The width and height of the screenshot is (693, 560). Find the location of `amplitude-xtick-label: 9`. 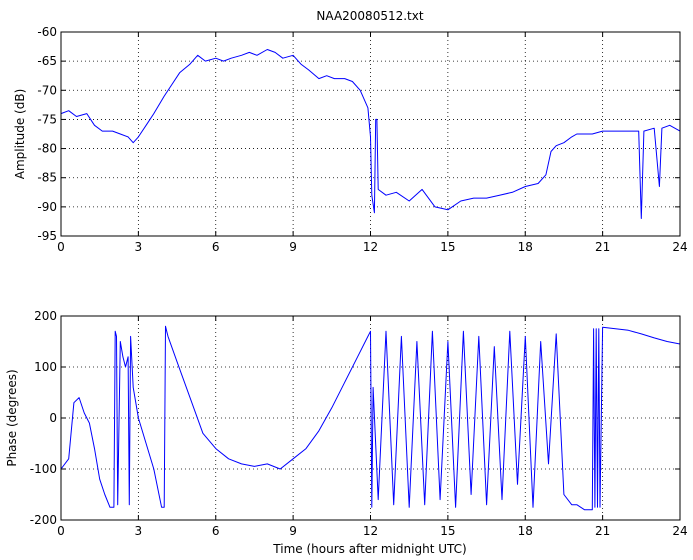

amplitude-xtick-label: 9 is located at coordinates (293, 247).